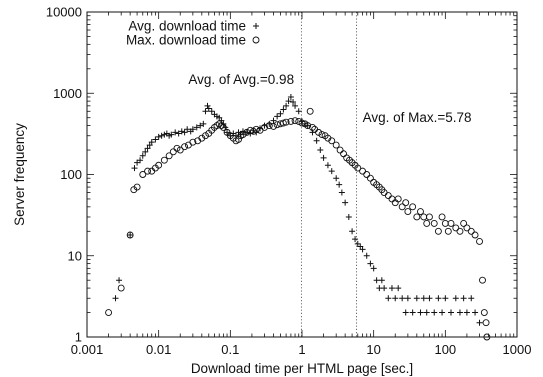 This screenshot has height=377, width=543. What do you see at coordinates (67, 93) in the screenshot?
I see `y-tick-label: 1000` at bounding box center [67, 93].